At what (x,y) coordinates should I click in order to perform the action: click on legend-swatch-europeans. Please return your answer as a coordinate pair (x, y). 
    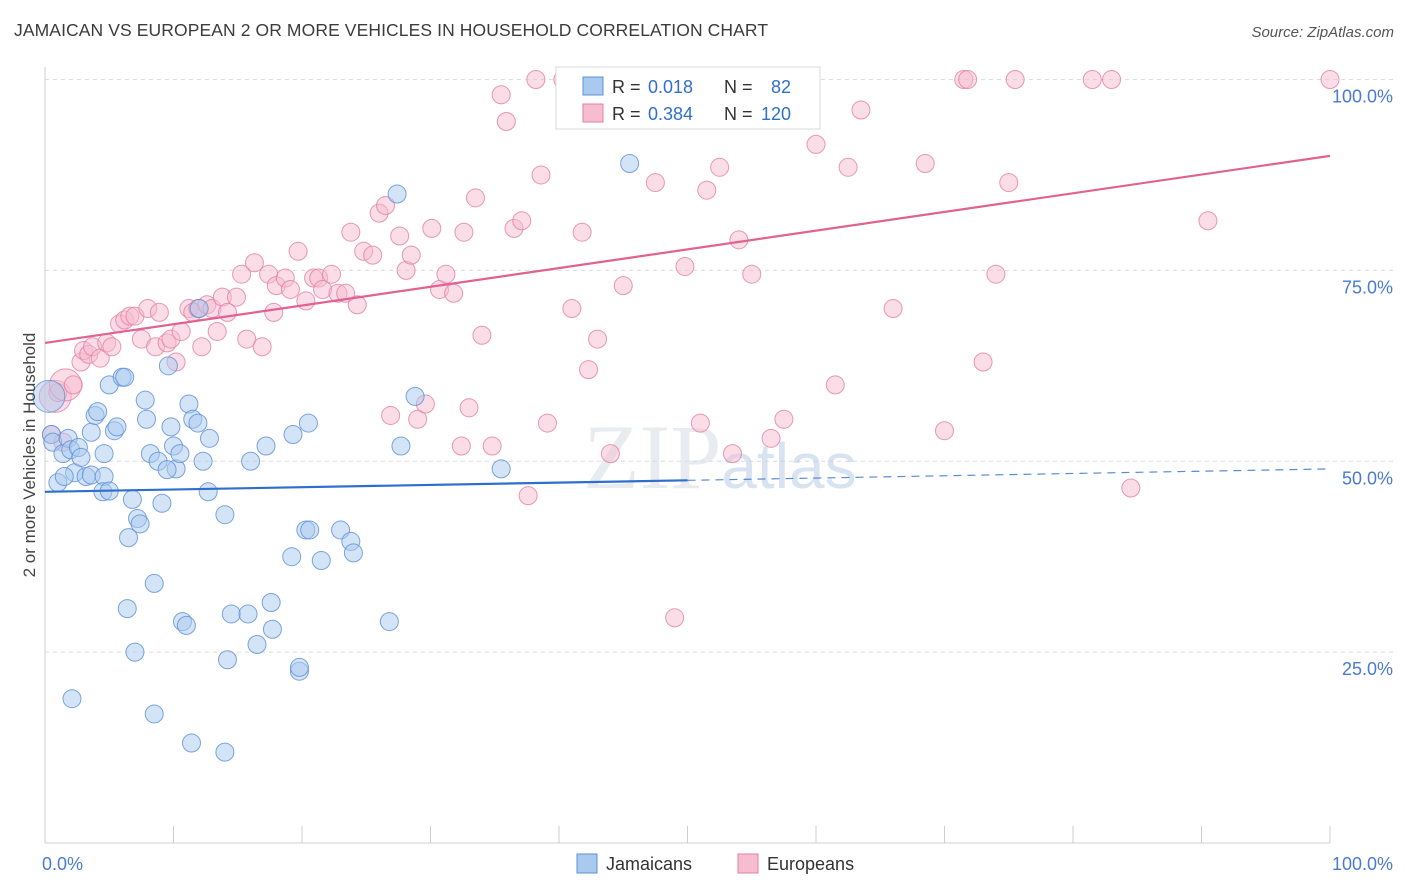
    Looking at the image, I should click on (748, 863).